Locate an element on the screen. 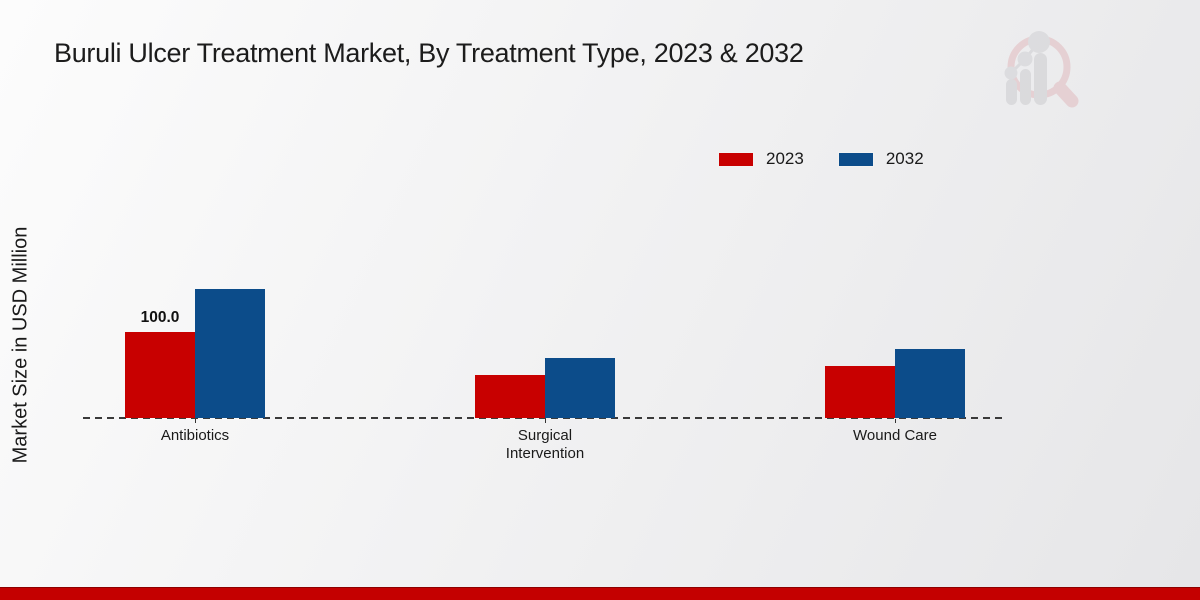  bar-2023-antibiotics is located at coordinates (160, 375).